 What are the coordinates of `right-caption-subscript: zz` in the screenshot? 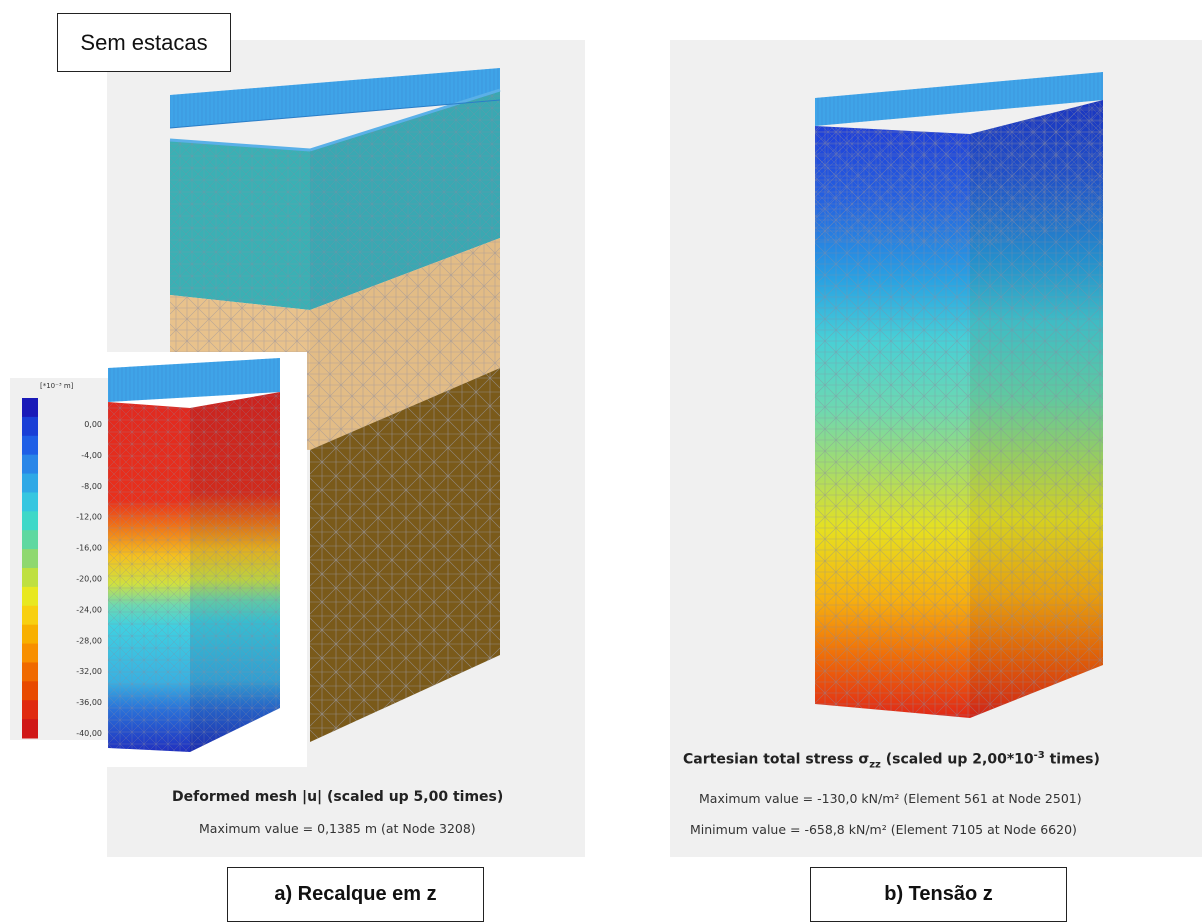 It's located at (875, 765).